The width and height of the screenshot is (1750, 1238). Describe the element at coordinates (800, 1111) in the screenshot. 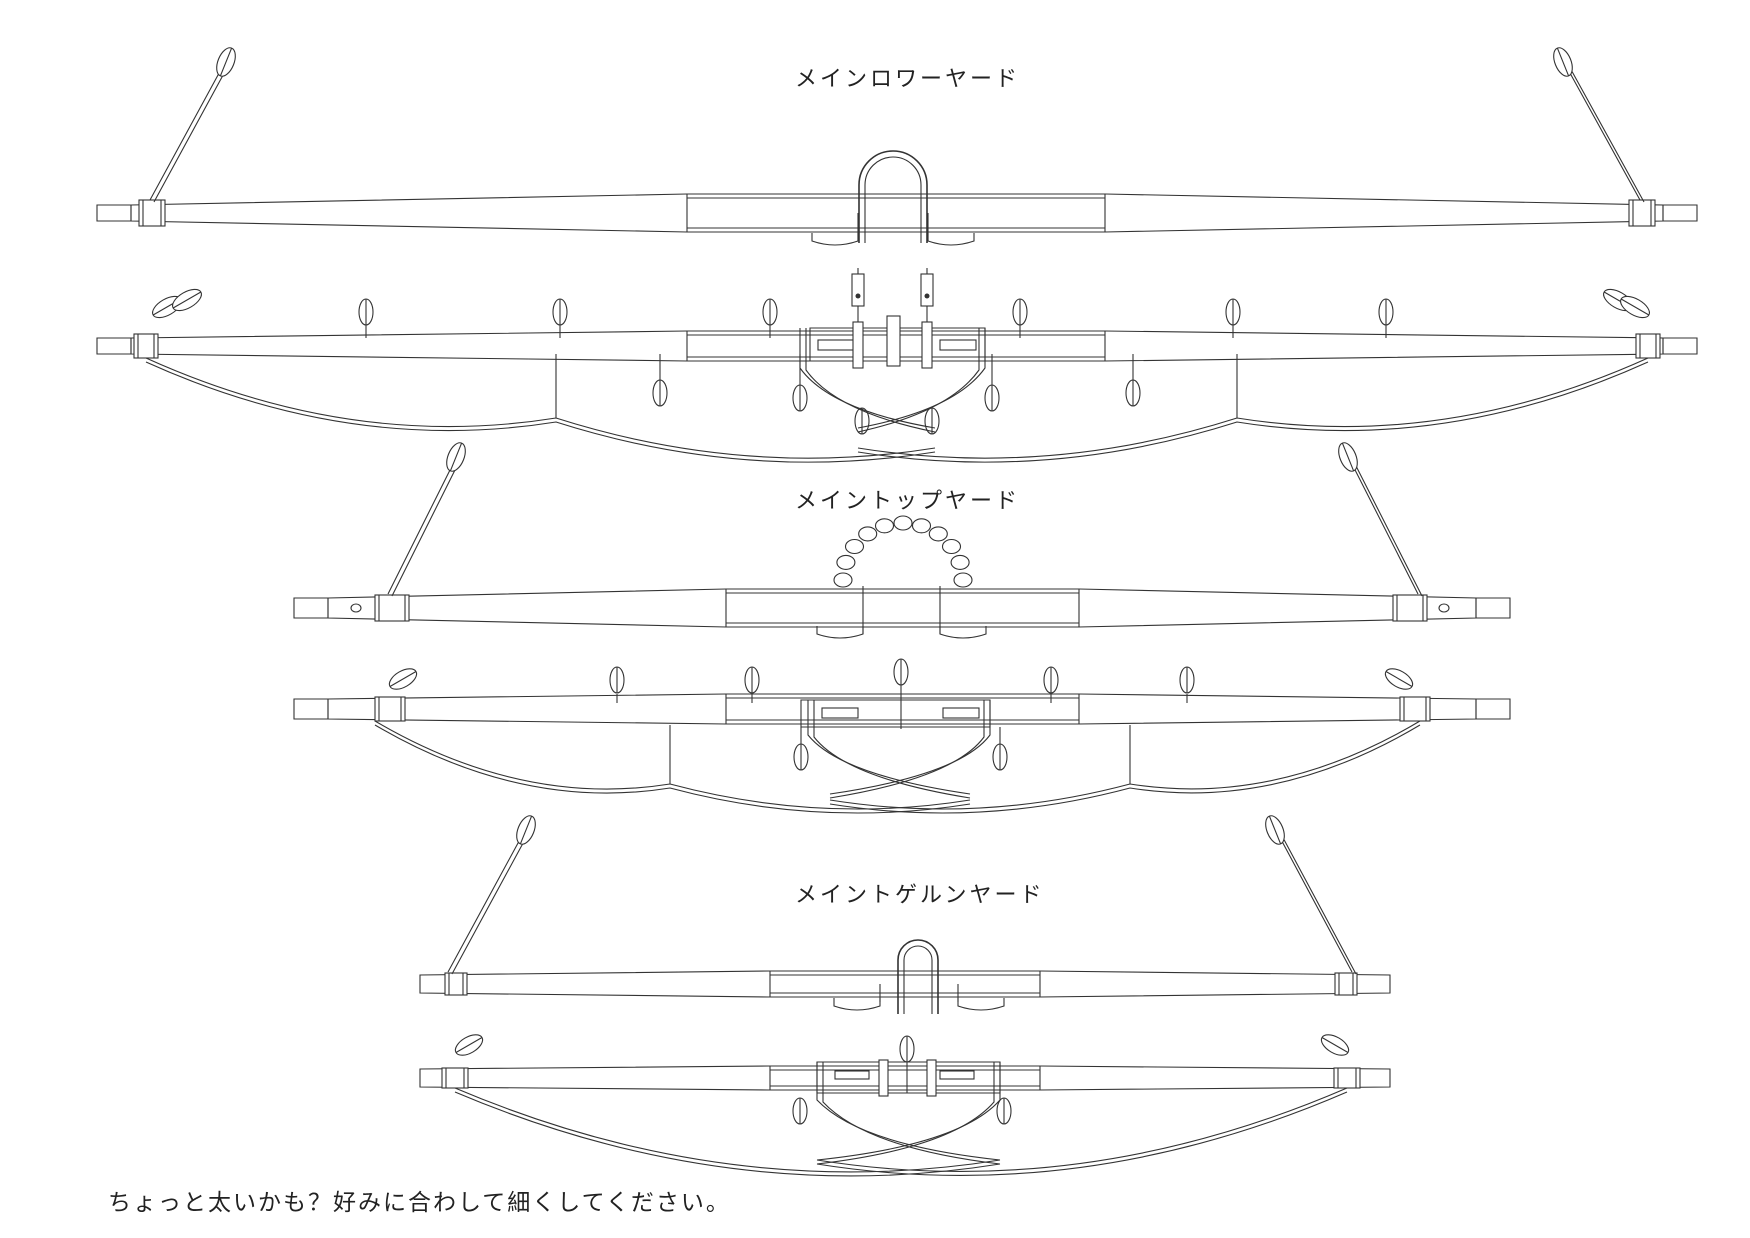

I see `hanging-block-left` at that location.